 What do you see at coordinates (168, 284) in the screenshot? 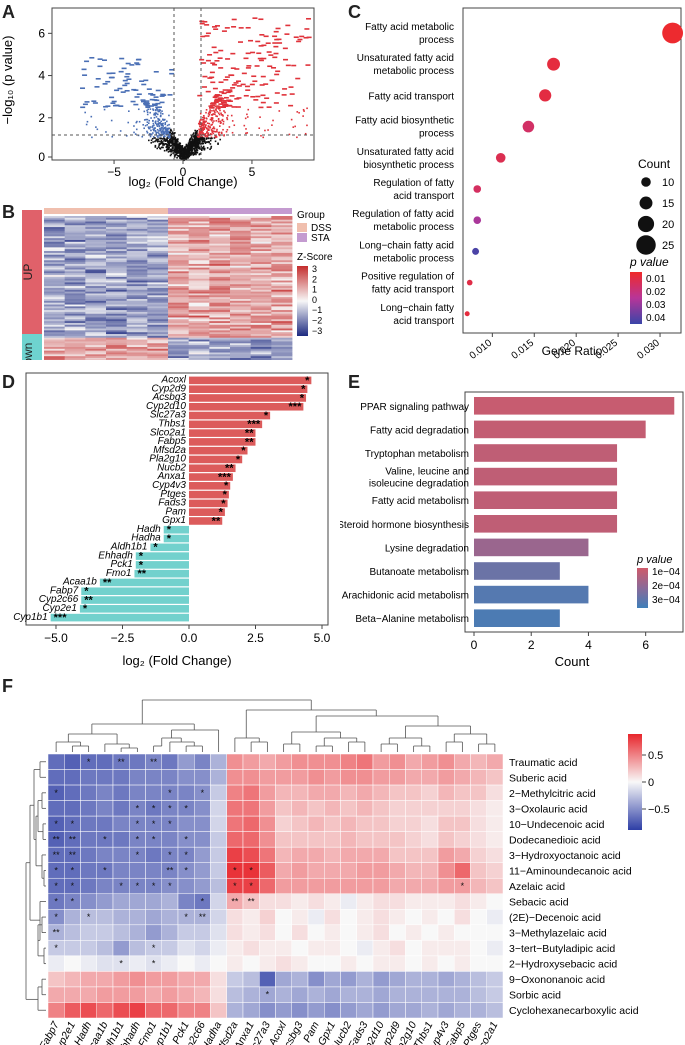
I see `heatmap-cells` at bounding box center [168, 284].